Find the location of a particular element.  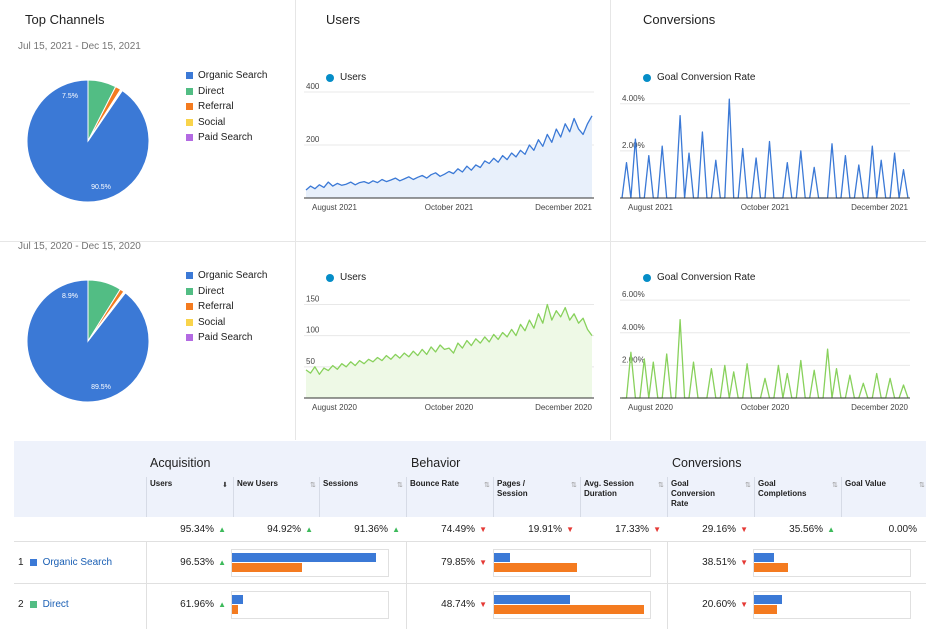

group-behavior: Behavior is located at coordinates (436, 463).